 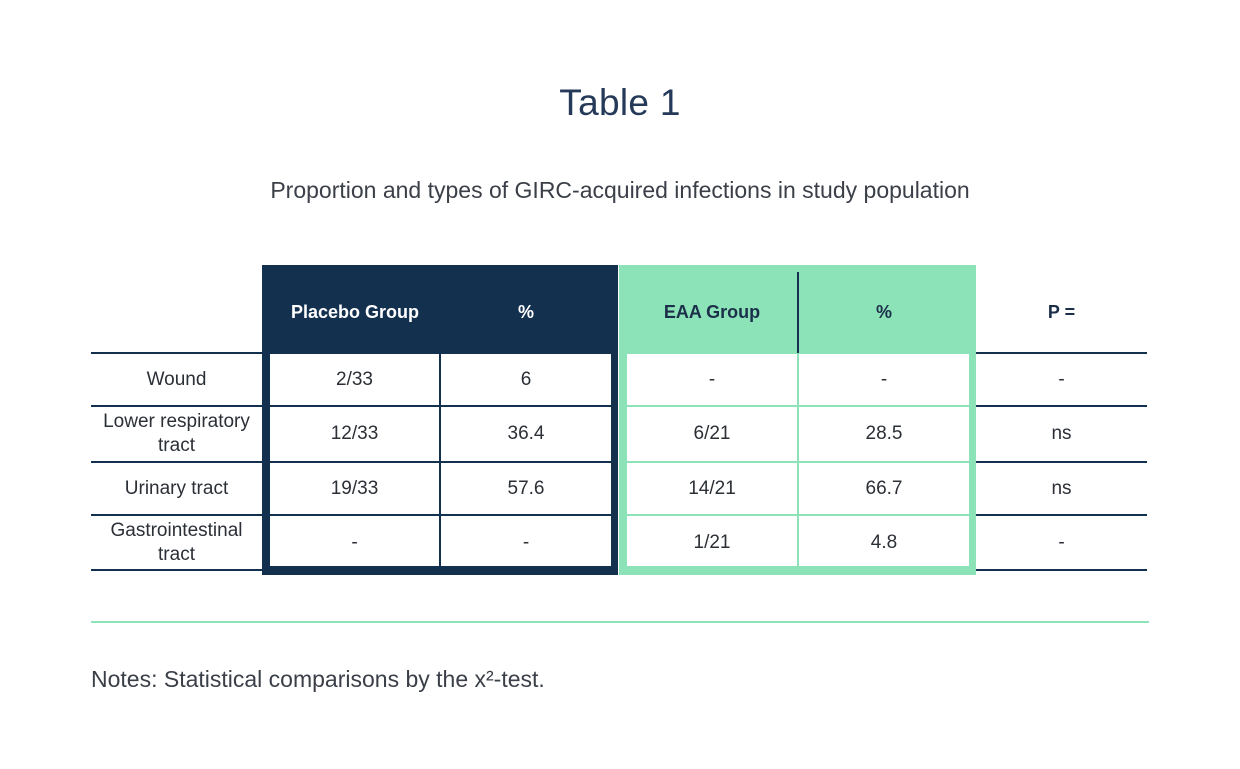 I want to click on cell-eaa-percent: 66.7, so click(x=884, y=488).